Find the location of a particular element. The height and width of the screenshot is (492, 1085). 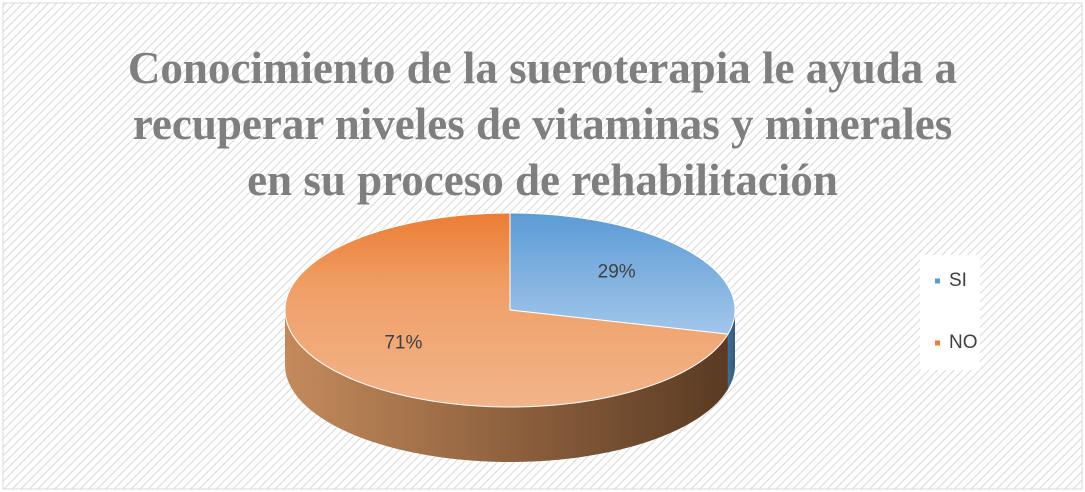

data-label: 29% is located at coordinates (617, 271).